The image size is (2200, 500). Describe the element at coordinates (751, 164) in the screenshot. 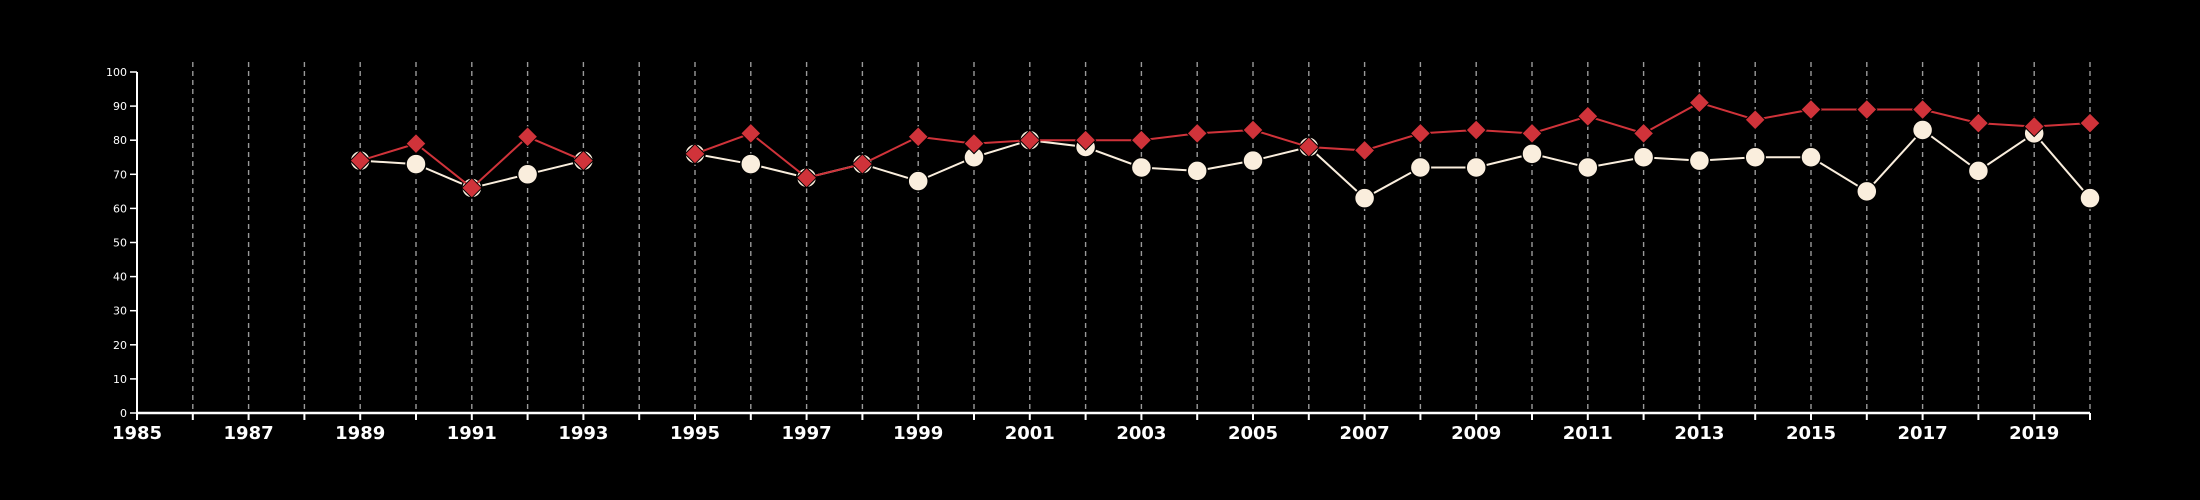

I see `point-circle-1996` at that location.